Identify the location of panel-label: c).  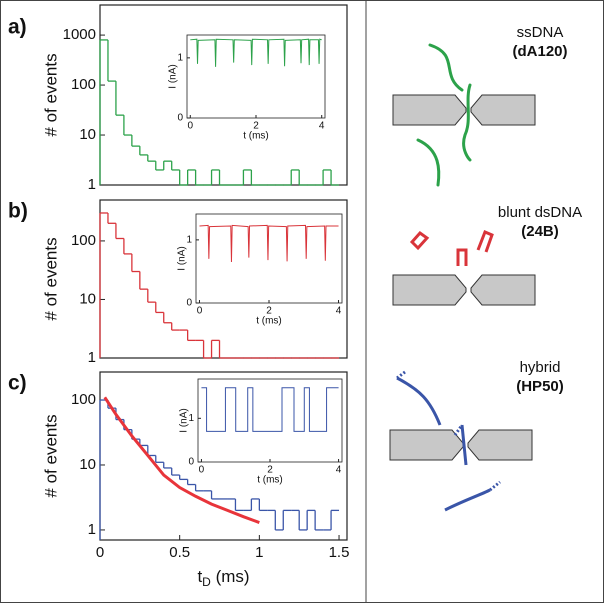
(17, 383).